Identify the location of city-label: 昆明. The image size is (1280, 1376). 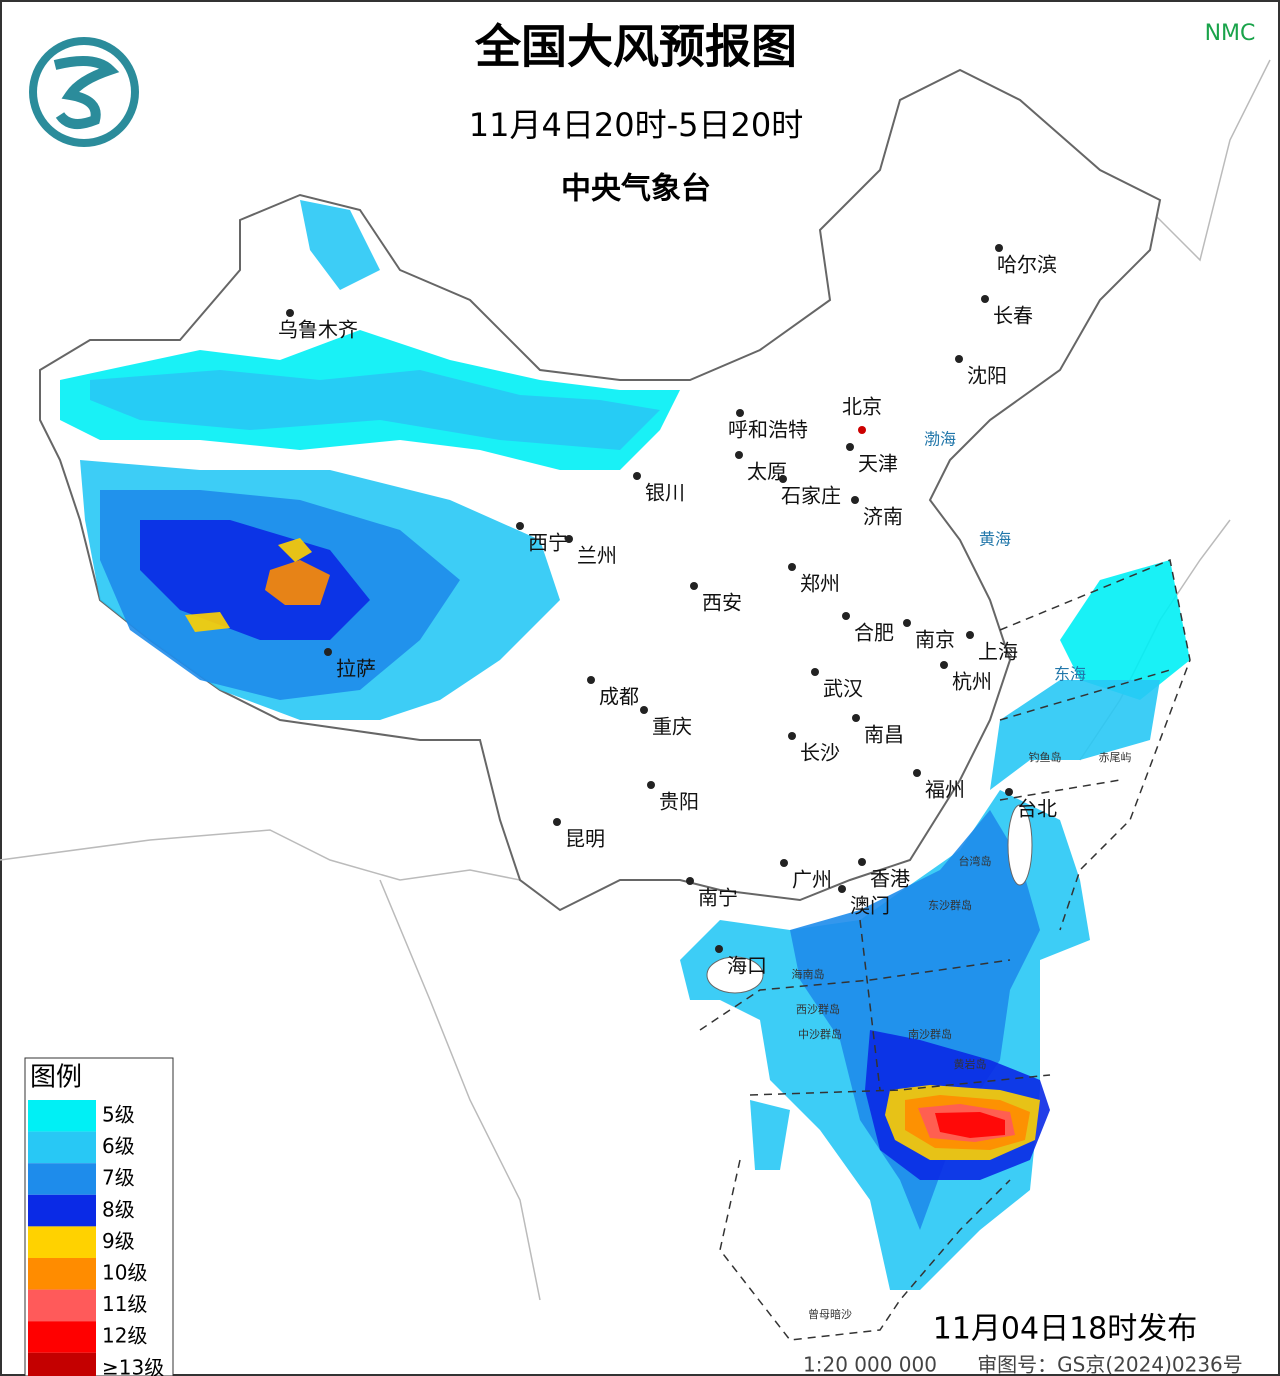
(585, 839).